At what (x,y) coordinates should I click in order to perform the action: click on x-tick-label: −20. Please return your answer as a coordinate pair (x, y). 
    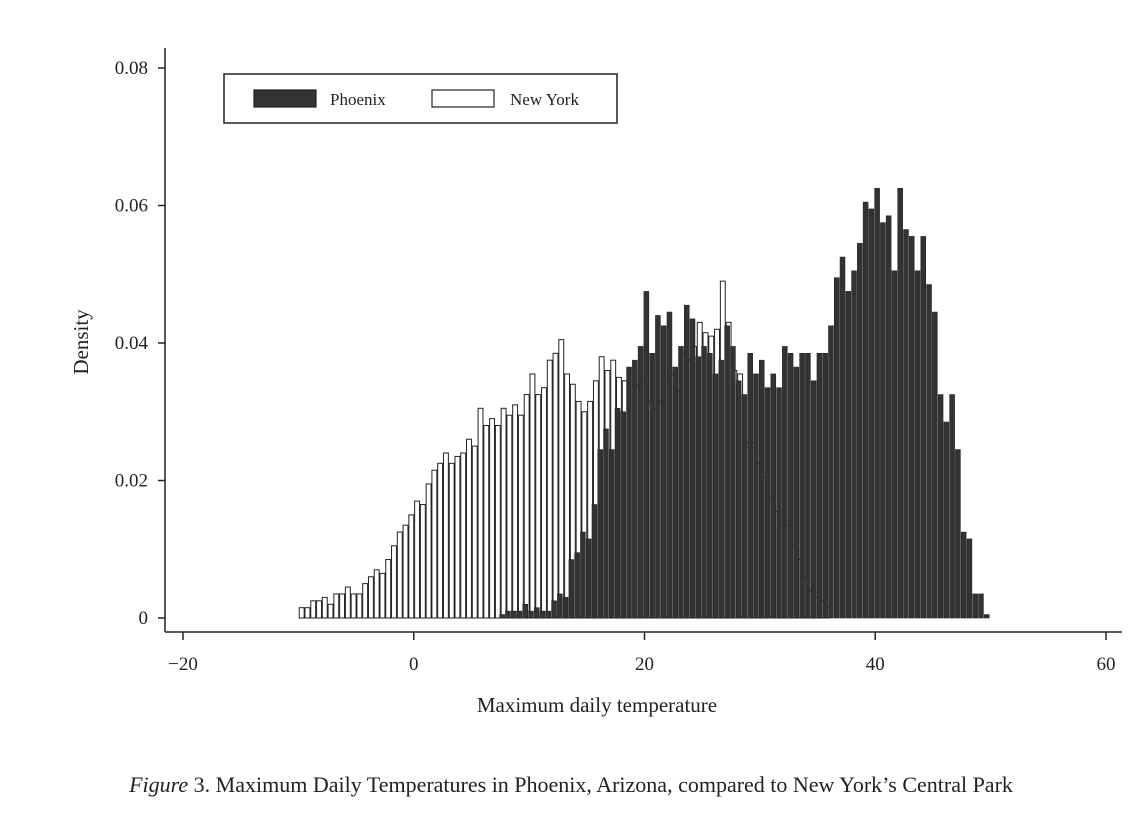
    Looking at the image, I should click on (183, 664).